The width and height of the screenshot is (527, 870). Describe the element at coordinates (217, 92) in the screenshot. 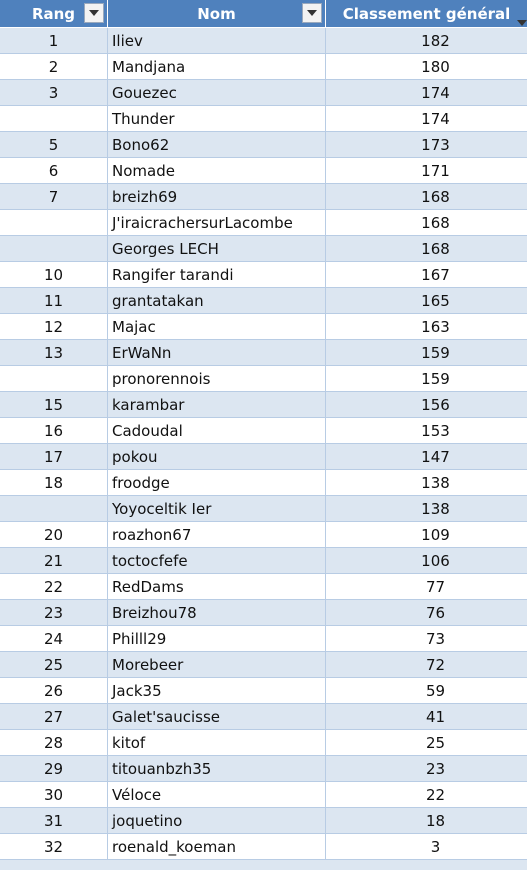

I see `name-cell: Gouezec` at that location.